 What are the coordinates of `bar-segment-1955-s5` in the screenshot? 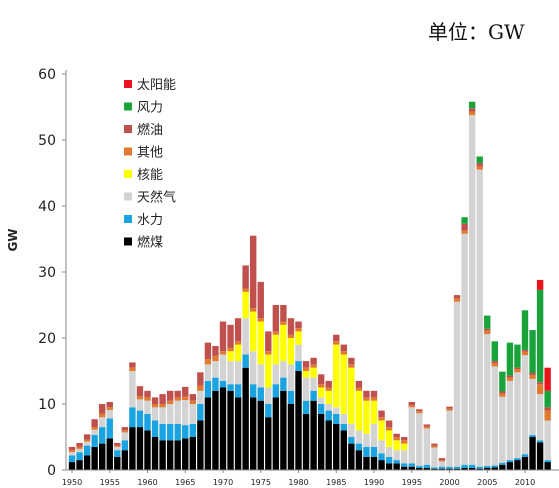 It's located at (109, 405).